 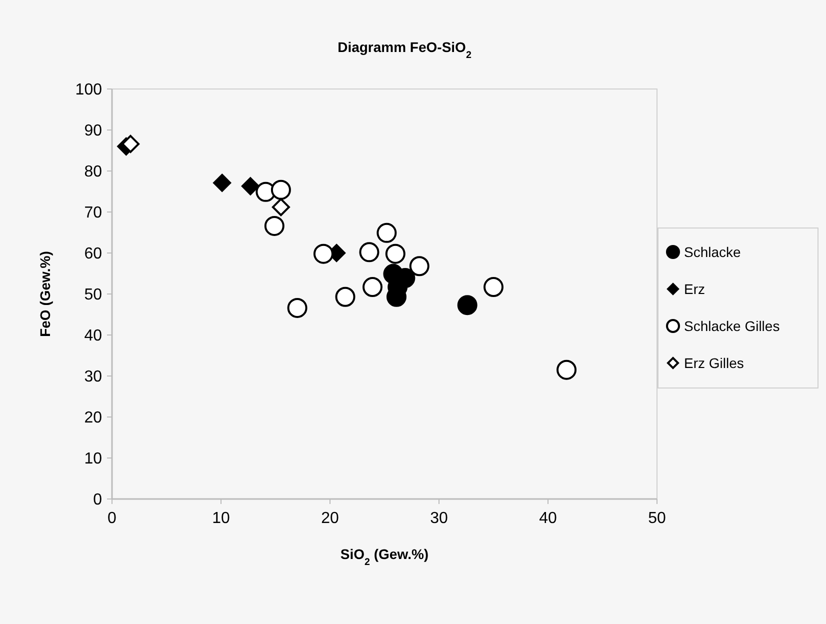 I want to click on x-axis-title: SiO$_{2}$ (Gew.%), so click(x=384, y=557).